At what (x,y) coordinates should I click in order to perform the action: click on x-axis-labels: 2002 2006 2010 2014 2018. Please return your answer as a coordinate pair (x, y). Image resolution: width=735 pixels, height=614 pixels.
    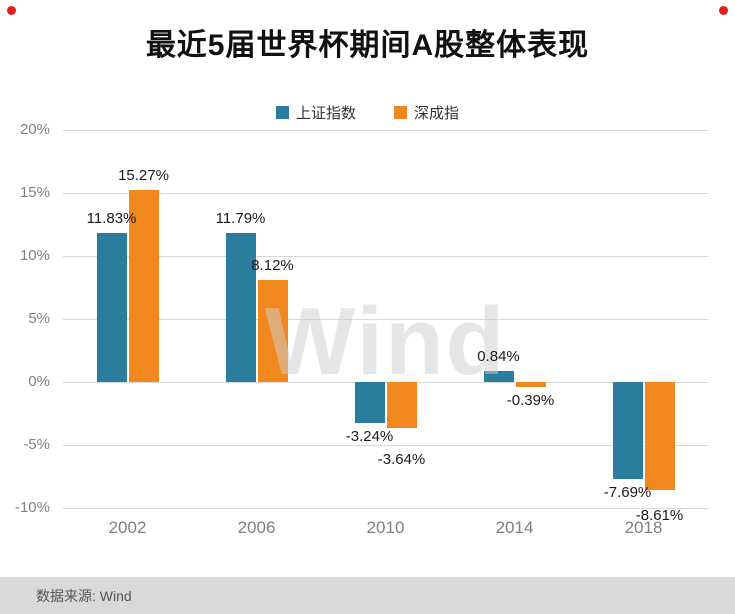
    Looking at the image, I should click on (385, 531).